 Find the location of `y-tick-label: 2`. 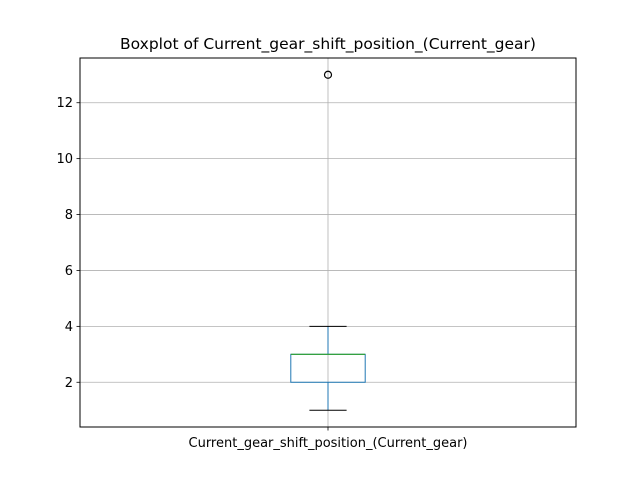

y-tick-label: 2 is located at coordinates (69, 383).